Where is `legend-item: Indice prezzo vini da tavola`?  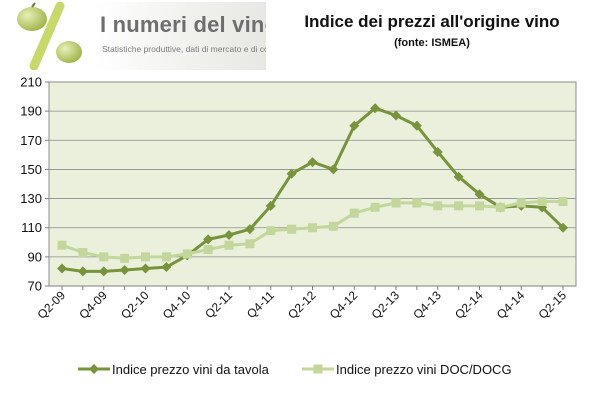 legend-item: Indice prezzo vini da tavola is located at coordinates (174, 369).